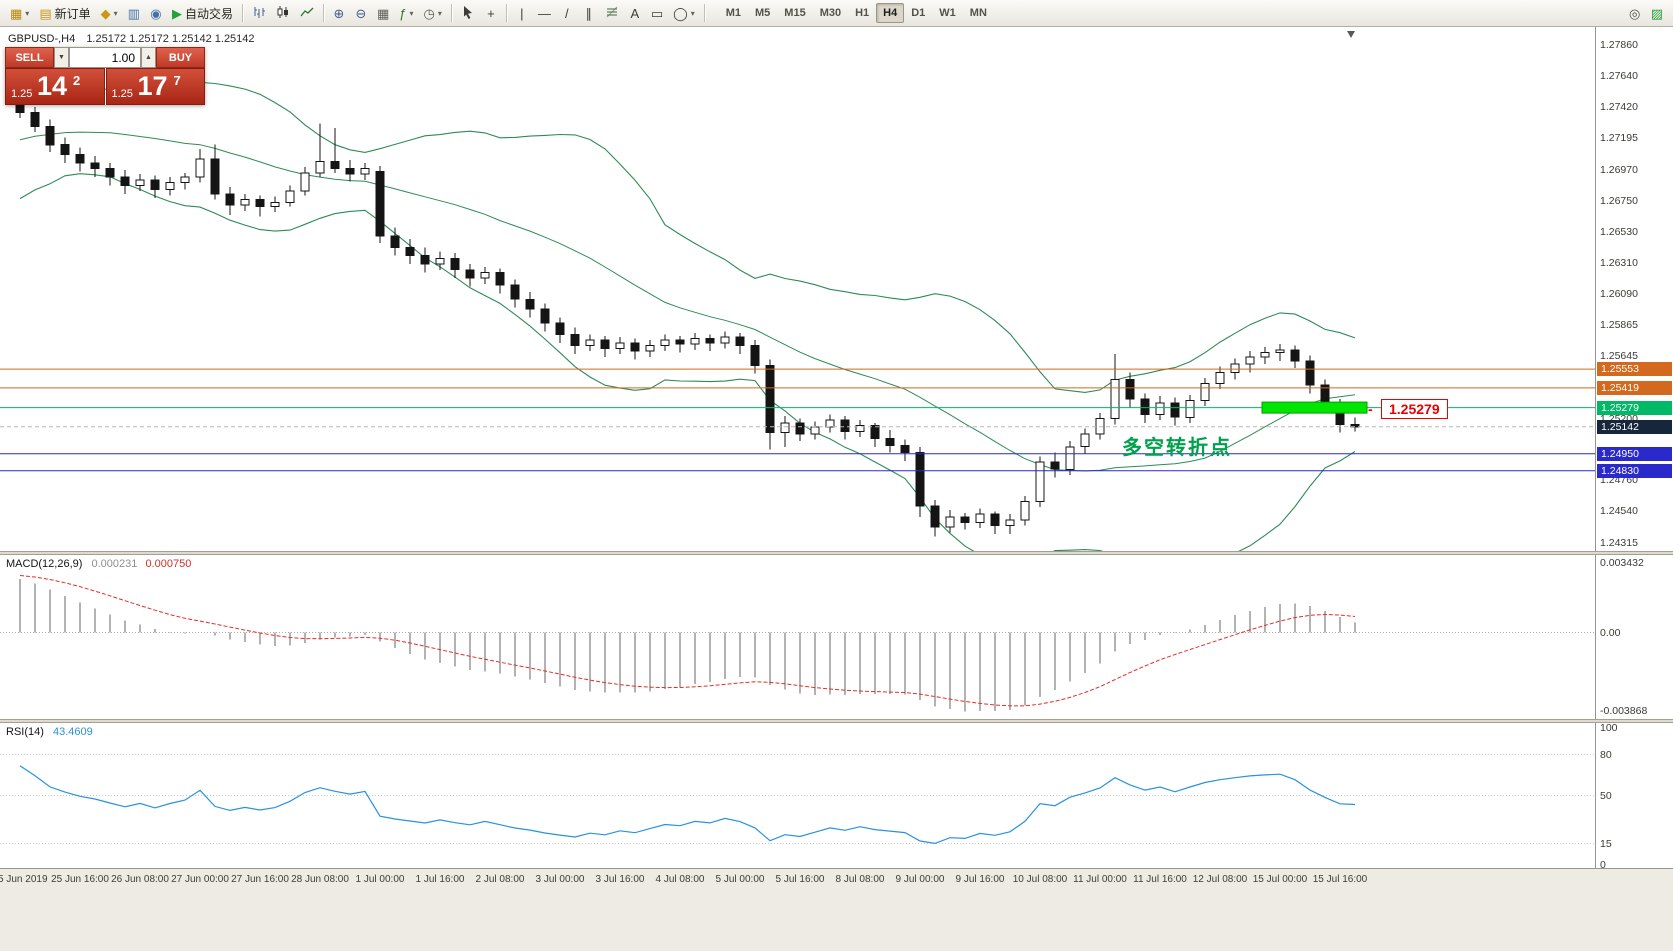 The width and height of the screenshot is (1673, 951). What do you see at coordinates (29, 57) in the screenshot?
I see `sell-button: SELL` at bounding box center [29, 57].